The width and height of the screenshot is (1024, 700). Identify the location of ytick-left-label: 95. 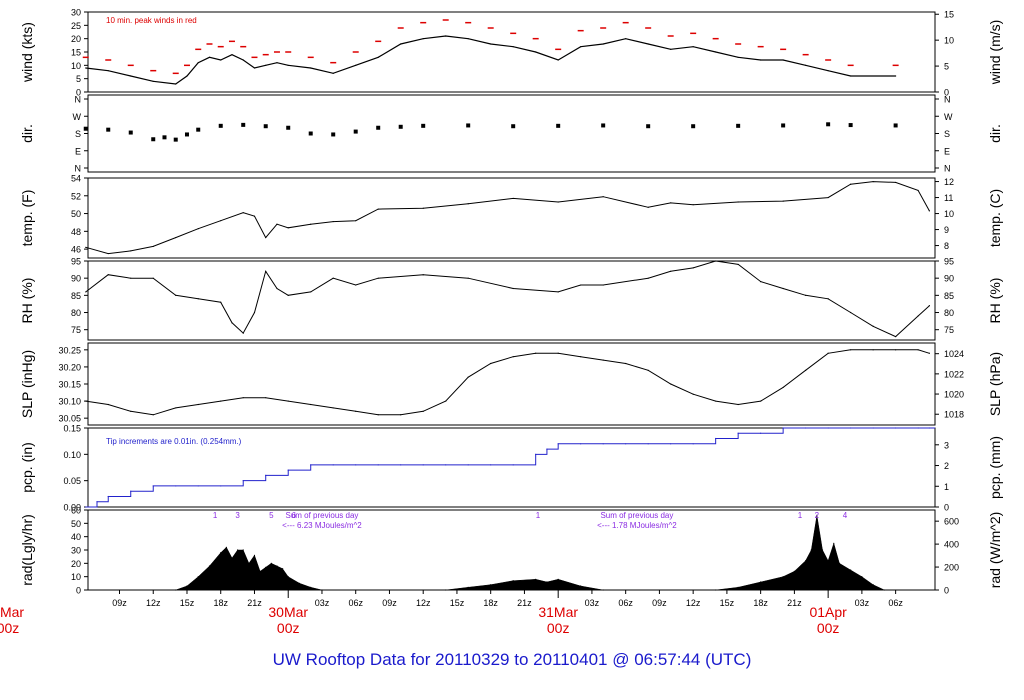
(76, 262).